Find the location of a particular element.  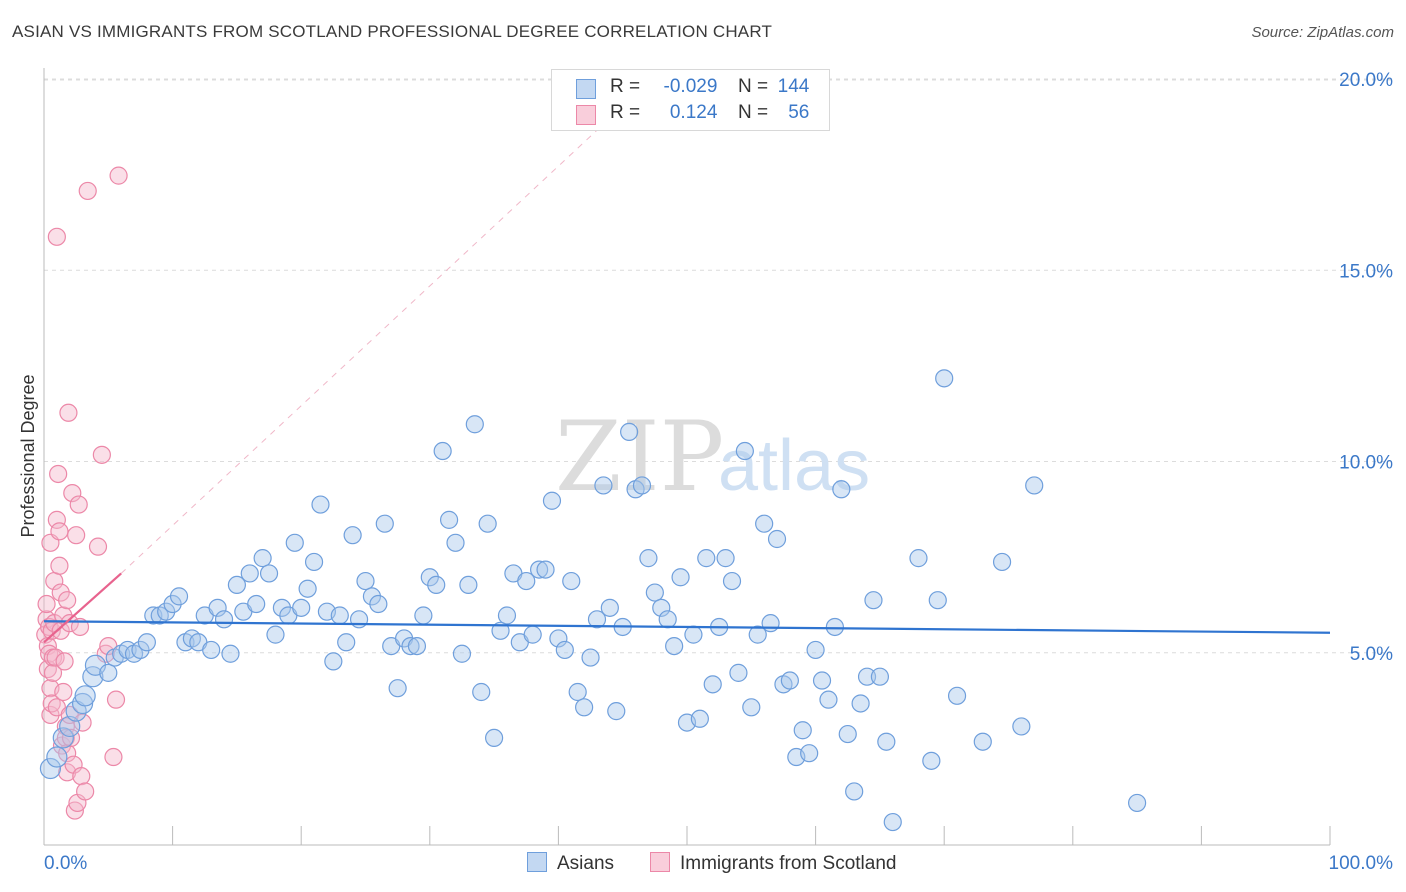

series-scotland-points is located at coordinates (82, 493).